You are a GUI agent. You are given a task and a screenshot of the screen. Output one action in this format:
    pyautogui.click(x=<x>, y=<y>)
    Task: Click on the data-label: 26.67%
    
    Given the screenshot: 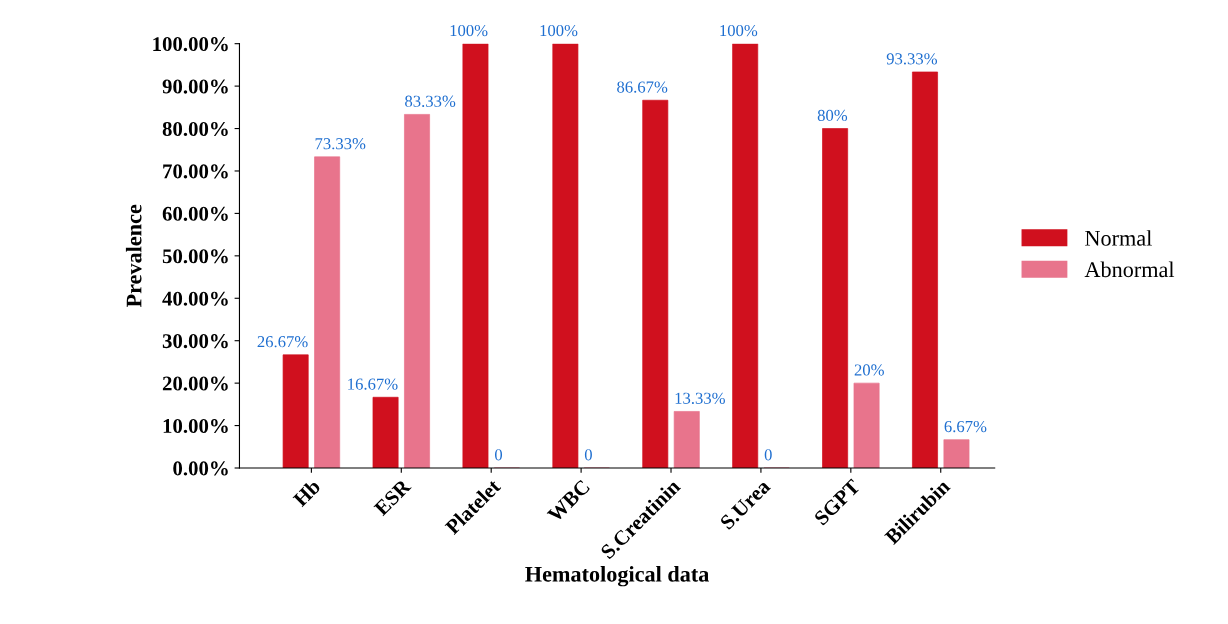 What is the action you would take?
    pyautogui.click(x=282, y=342)
    